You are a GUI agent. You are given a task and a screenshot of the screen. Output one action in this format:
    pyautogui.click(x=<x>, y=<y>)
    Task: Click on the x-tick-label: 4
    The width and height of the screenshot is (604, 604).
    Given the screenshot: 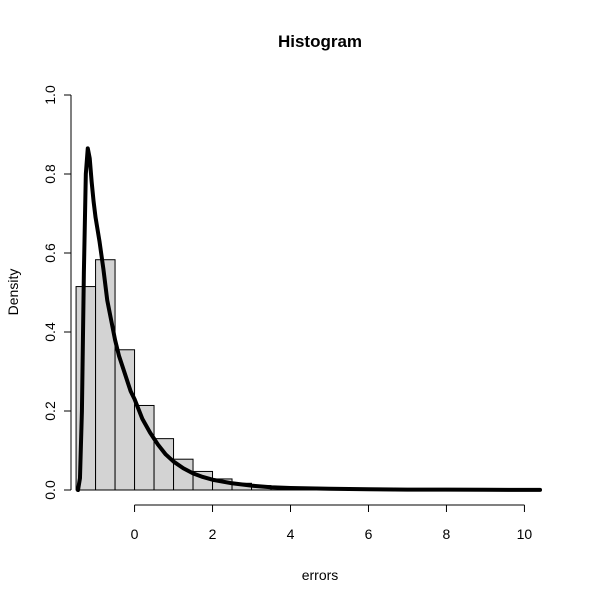 What is the action you would take?
    pyautogui.click(x=291, y=534)
    